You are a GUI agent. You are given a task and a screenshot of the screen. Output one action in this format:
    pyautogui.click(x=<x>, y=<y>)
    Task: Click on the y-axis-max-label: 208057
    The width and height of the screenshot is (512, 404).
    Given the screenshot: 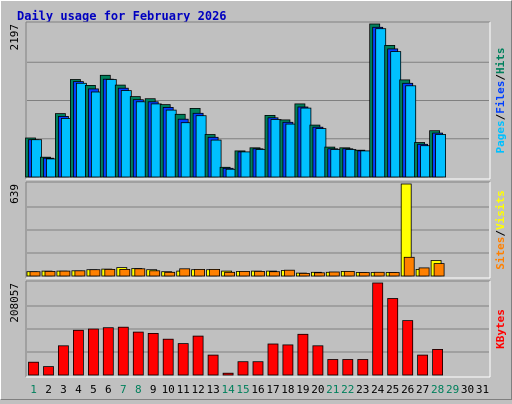 What is the action you would take?
    pyautogui.click(x=14, y=303)
    